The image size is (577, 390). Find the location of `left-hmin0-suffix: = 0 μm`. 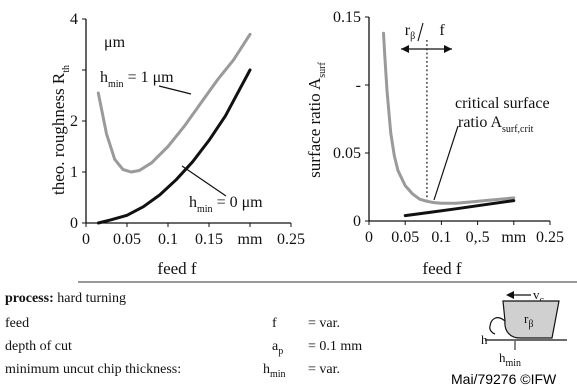

left-hmin0-suffix: = 0 μm is located at coordinates (238, 202).